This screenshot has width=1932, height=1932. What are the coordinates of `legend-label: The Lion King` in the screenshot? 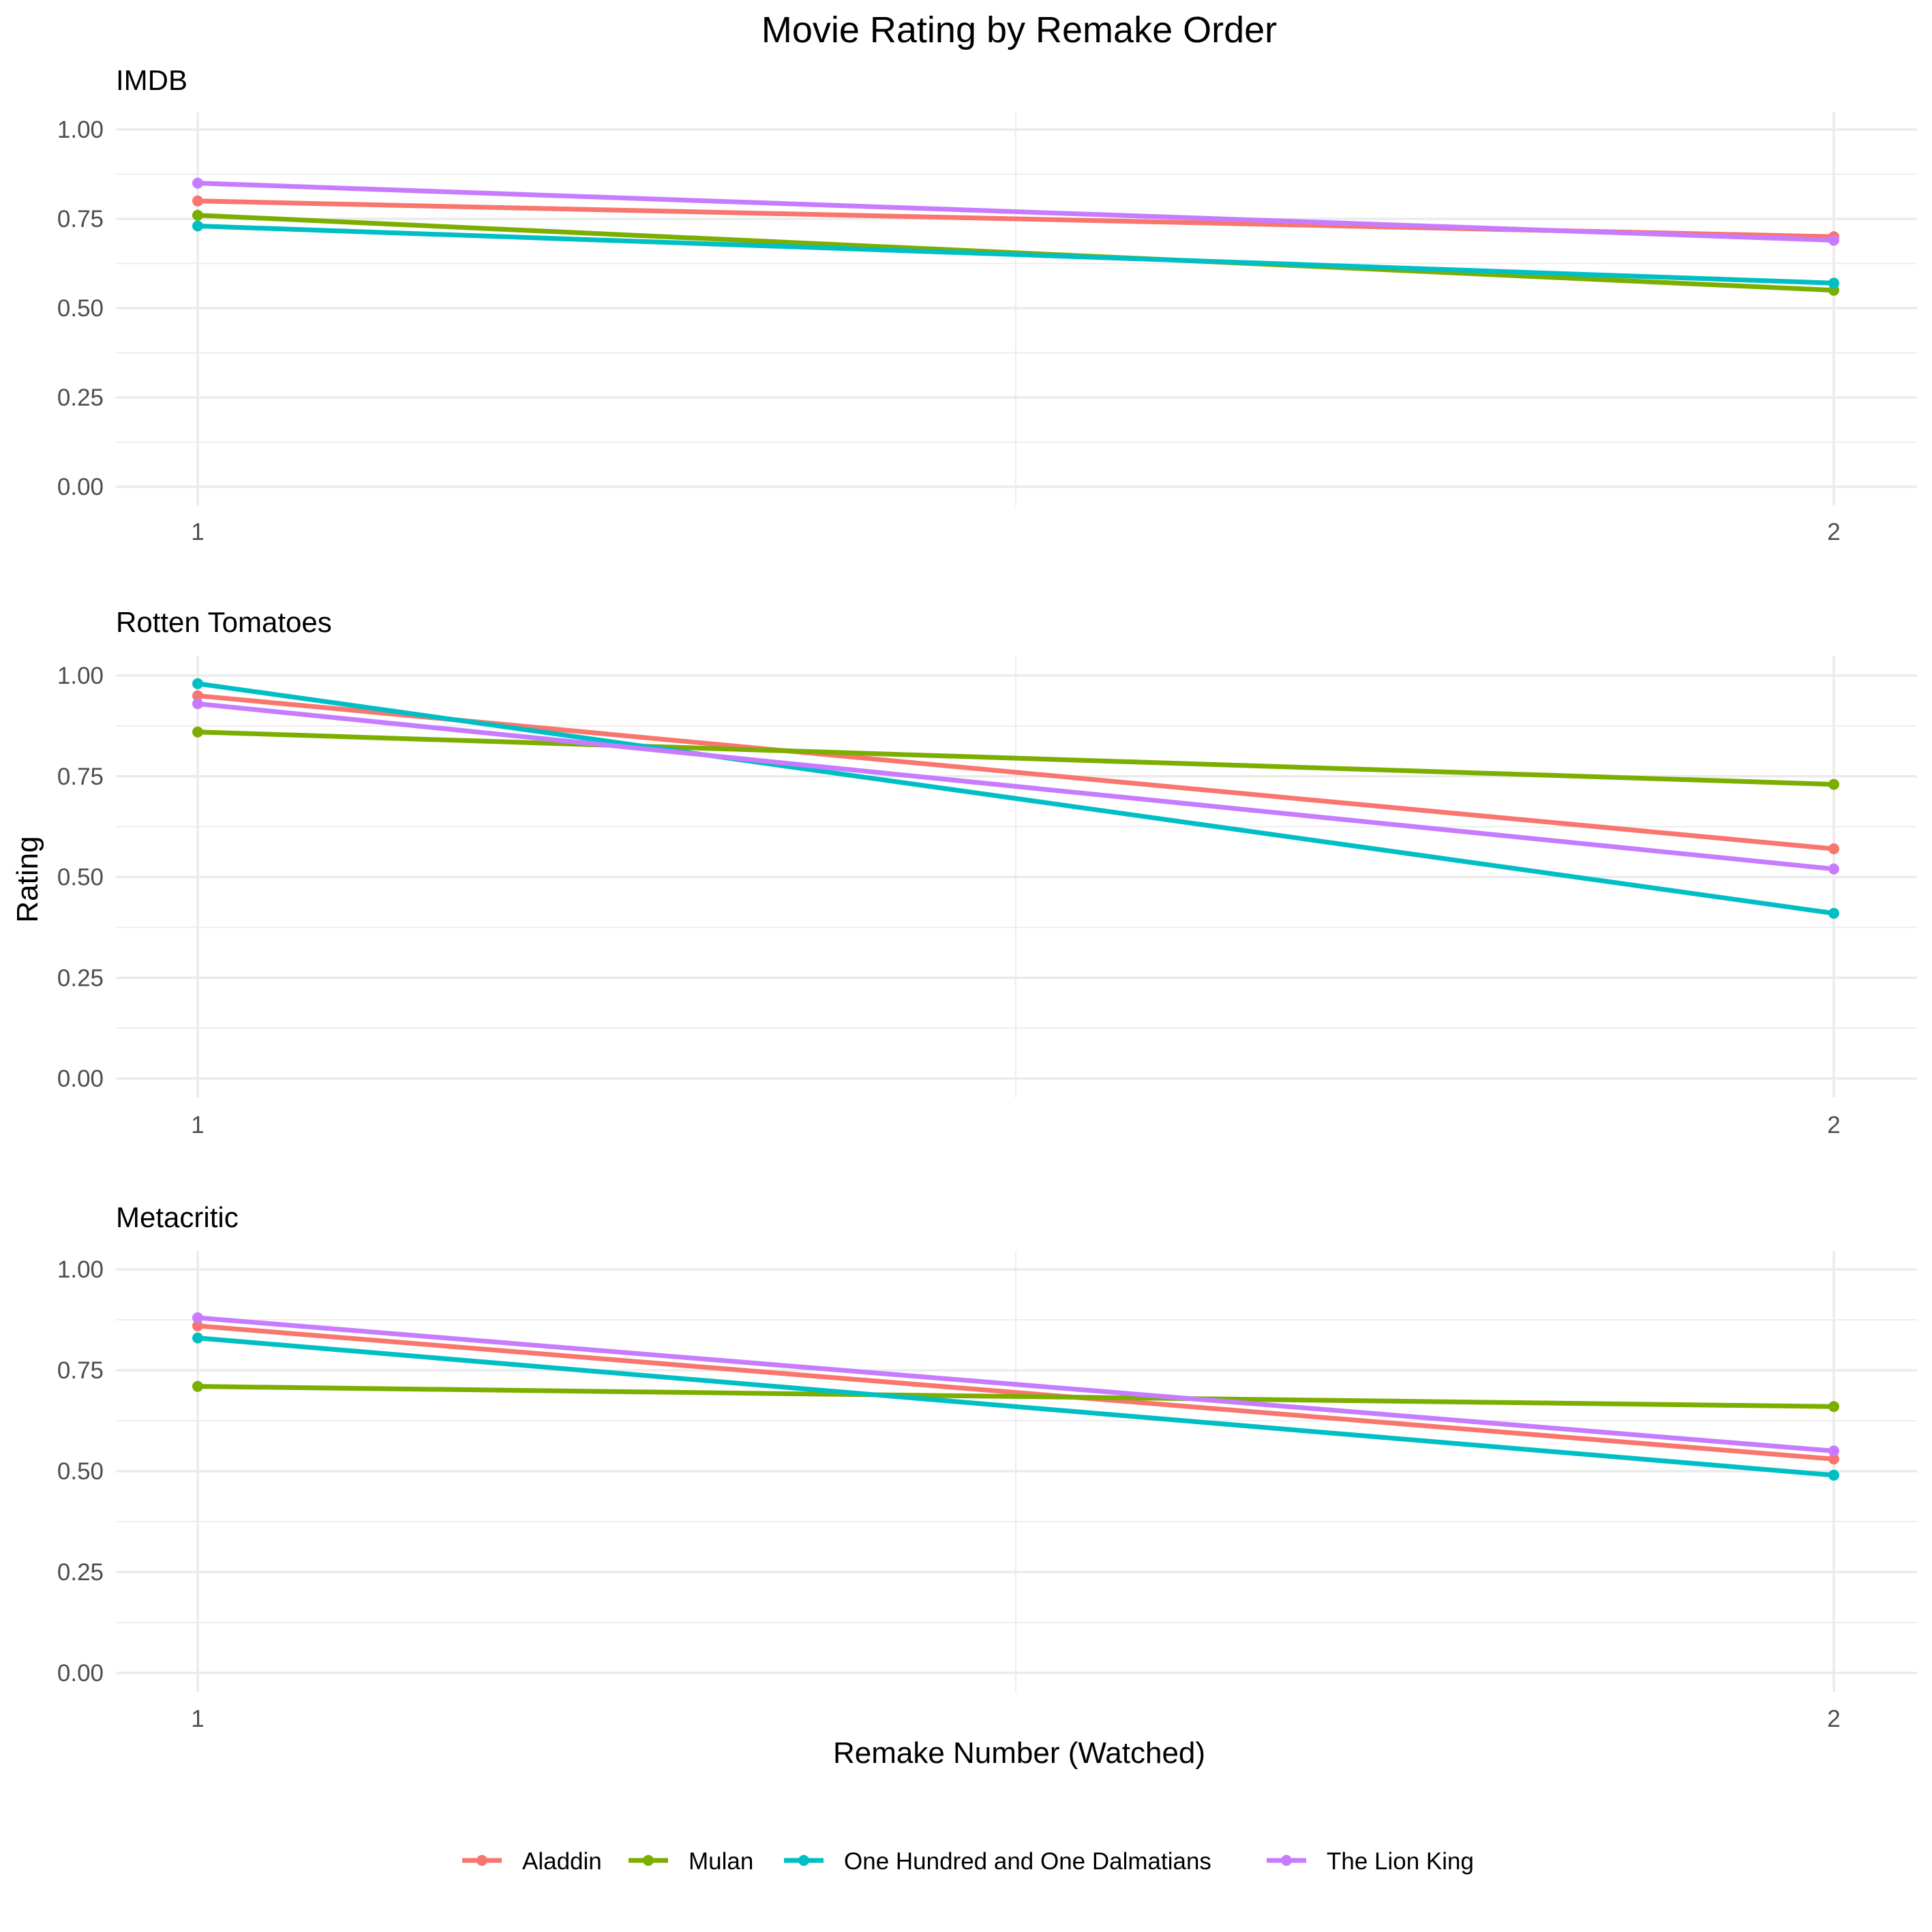 It's located at (1401, 1862).